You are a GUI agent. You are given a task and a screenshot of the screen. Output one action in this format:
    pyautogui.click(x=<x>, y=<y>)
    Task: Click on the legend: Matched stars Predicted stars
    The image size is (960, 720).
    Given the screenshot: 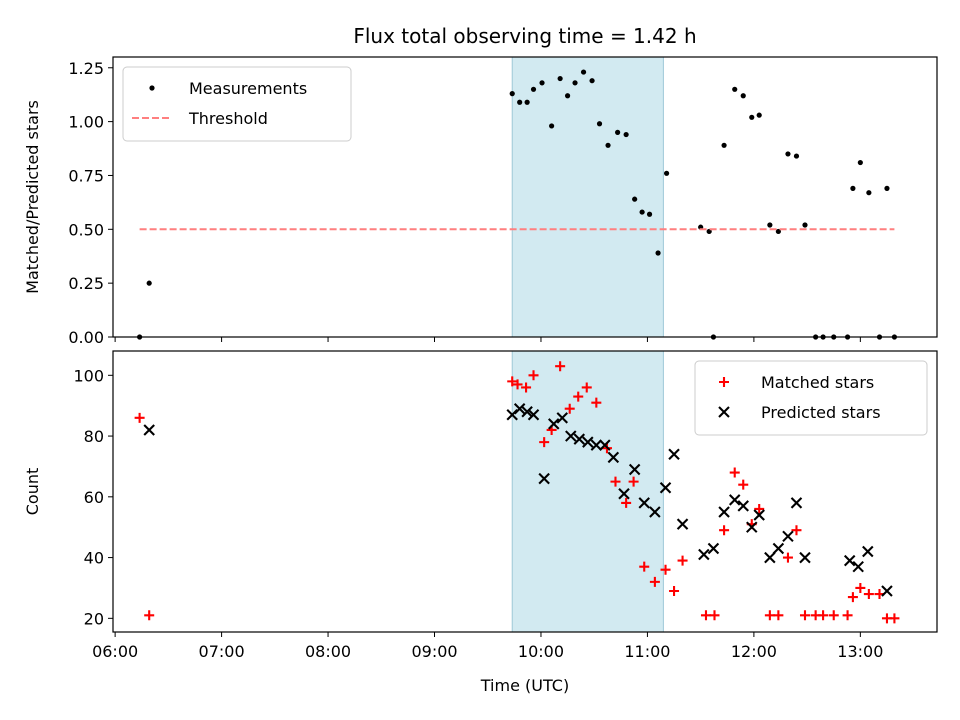 What is the action you would take?
    pyautogui.click(x=811, y=398)
    